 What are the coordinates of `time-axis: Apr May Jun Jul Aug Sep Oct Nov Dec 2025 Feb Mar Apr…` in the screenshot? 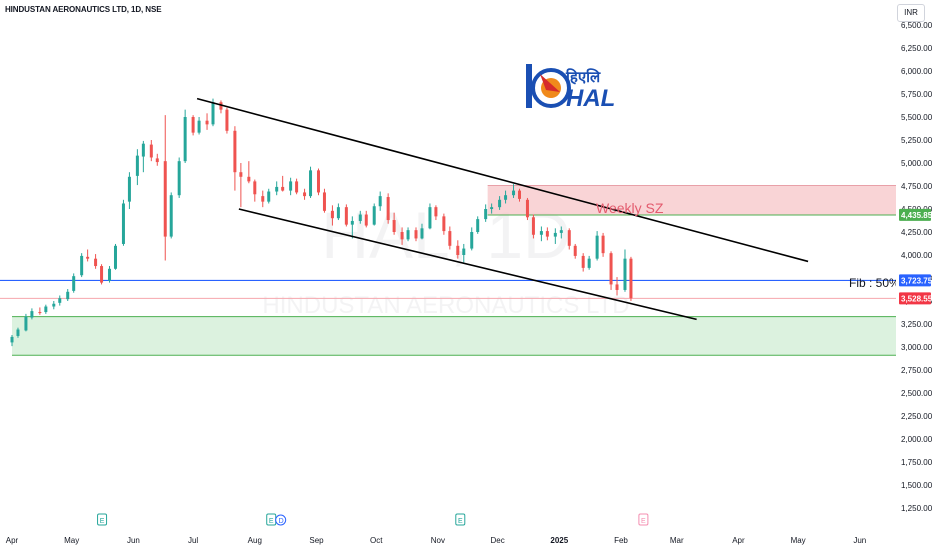 It's located at (436, 540).